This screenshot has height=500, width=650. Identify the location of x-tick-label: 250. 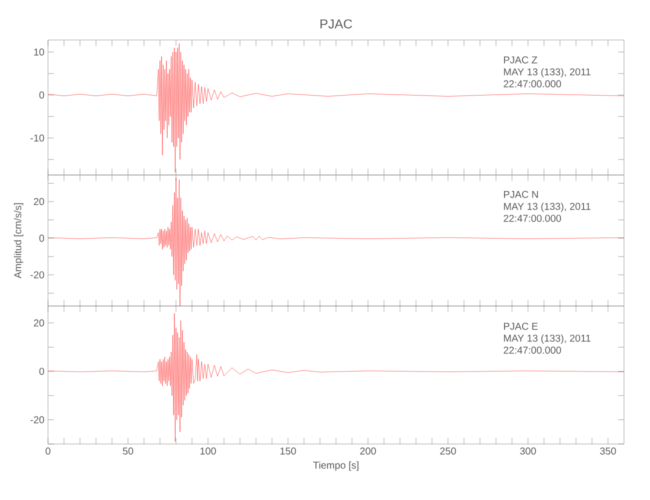
(448, 451).